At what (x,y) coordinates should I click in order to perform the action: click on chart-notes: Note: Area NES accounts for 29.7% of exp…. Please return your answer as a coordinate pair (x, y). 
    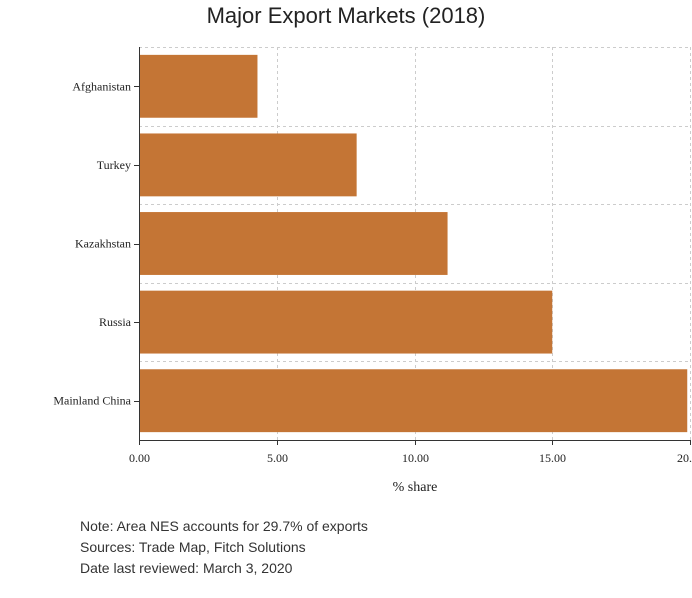
    Looking at the image, I should click on (224, 547).